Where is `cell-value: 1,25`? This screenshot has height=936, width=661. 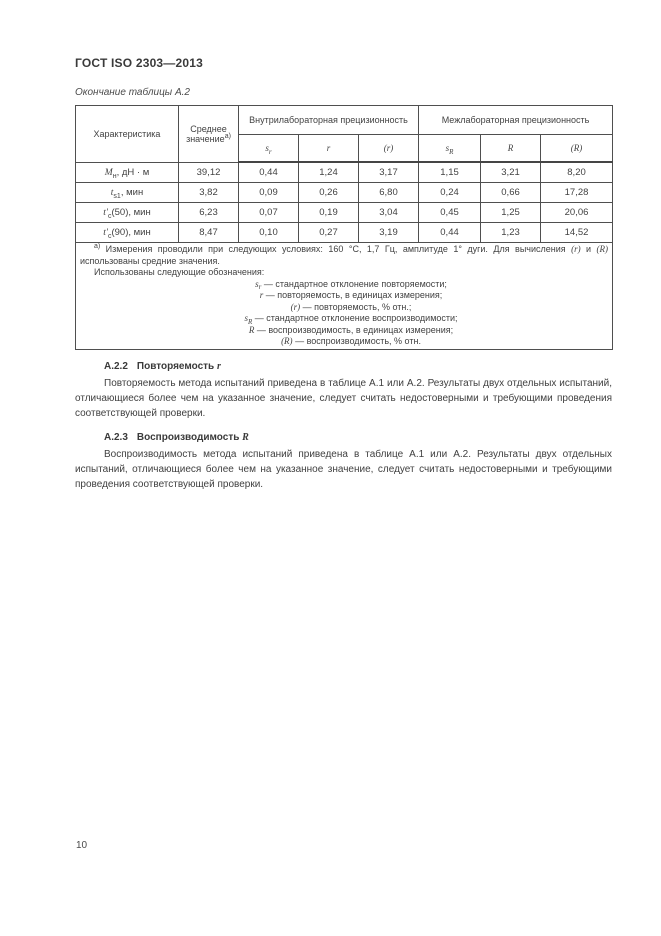 cell-value: 1,25 is located at coordinates (511, 212).